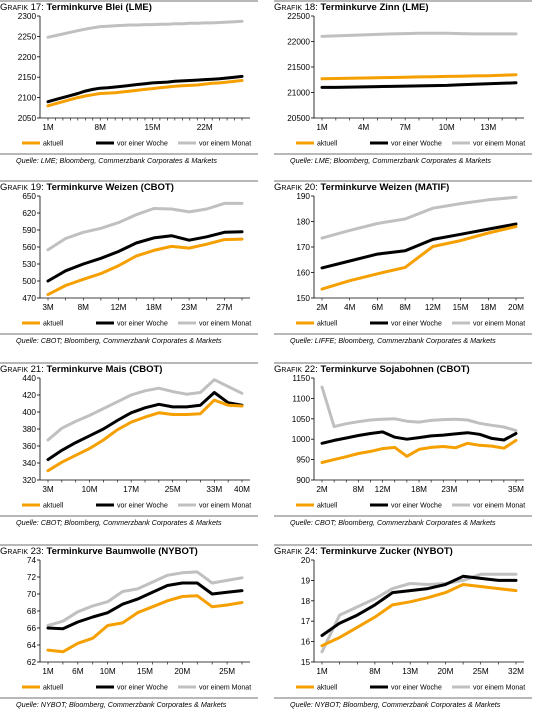  I want to click on chart-number: Grafik 17:, so click(22, 7).